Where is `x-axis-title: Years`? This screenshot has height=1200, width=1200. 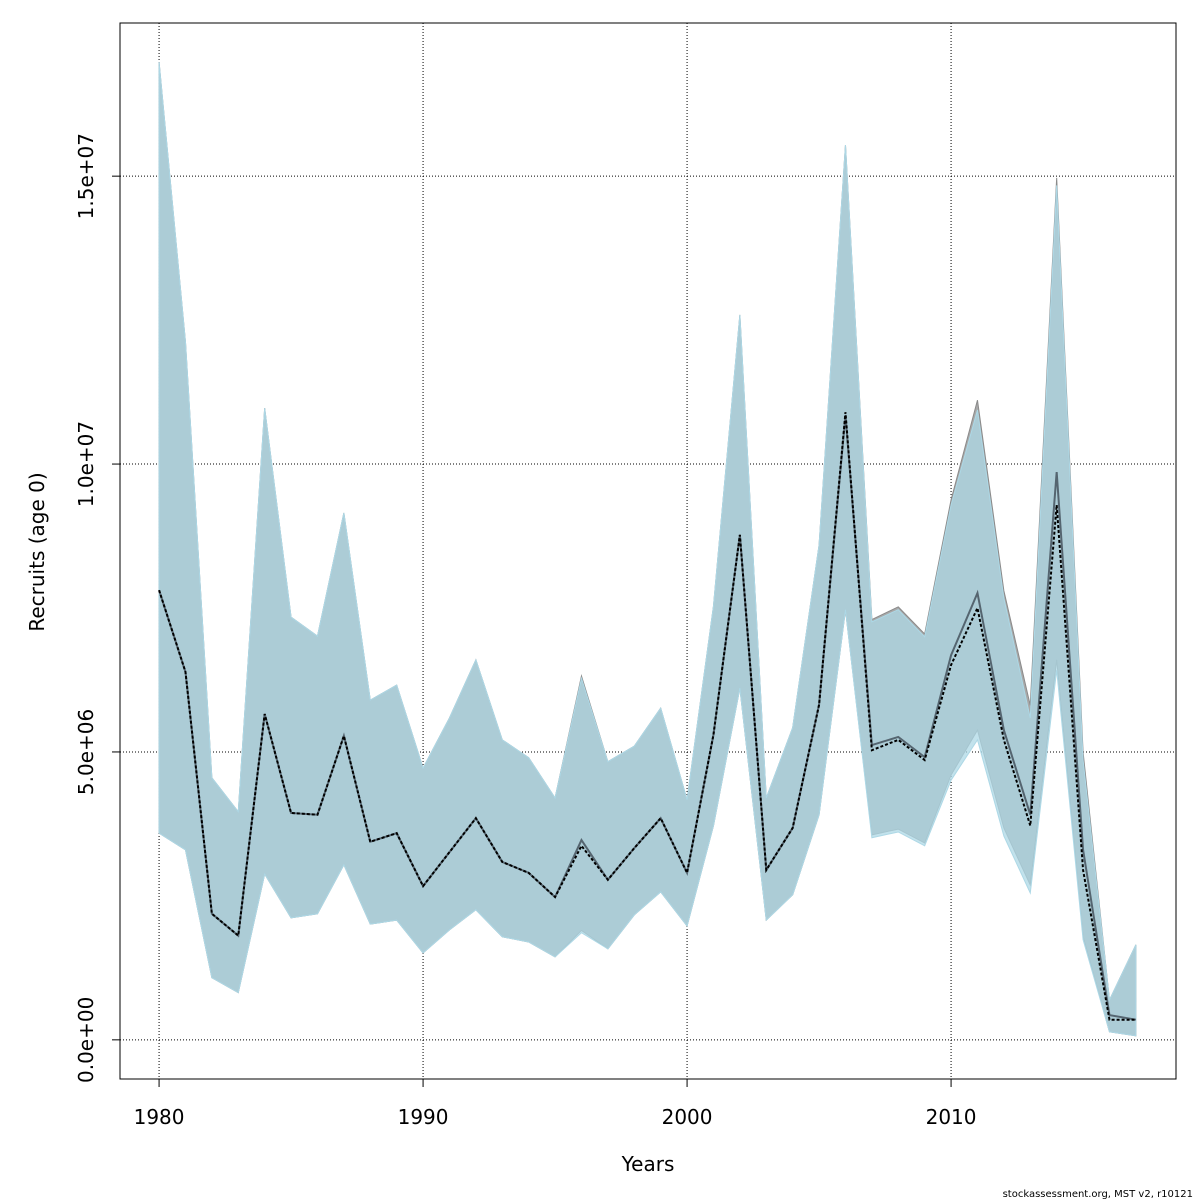
x-axis-title: Years is located at coordinates (648, 1164).